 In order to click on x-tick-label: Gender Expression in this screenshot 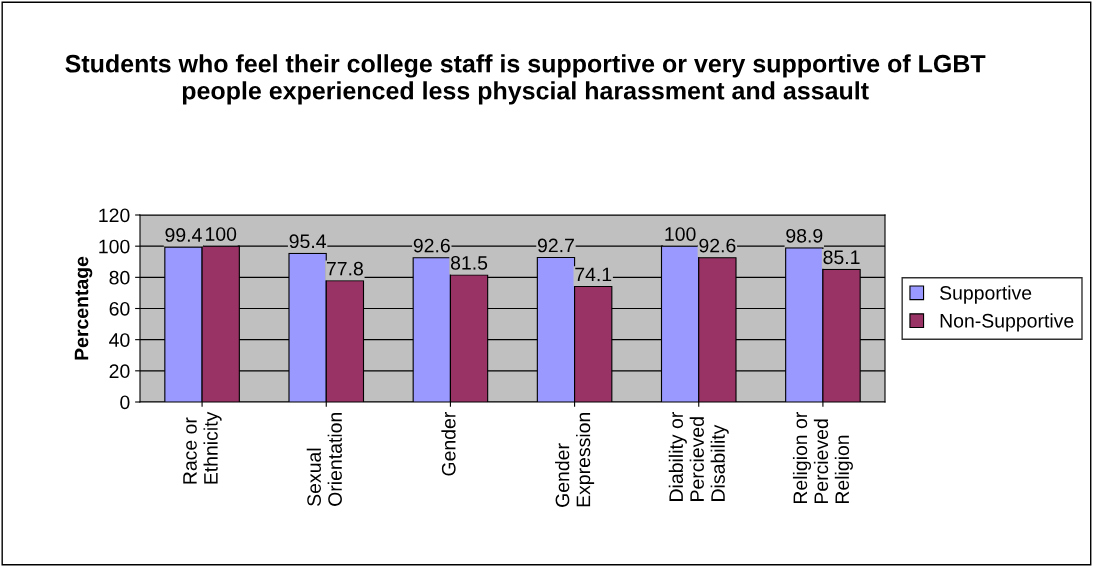, I will do `click(575, 459)`.